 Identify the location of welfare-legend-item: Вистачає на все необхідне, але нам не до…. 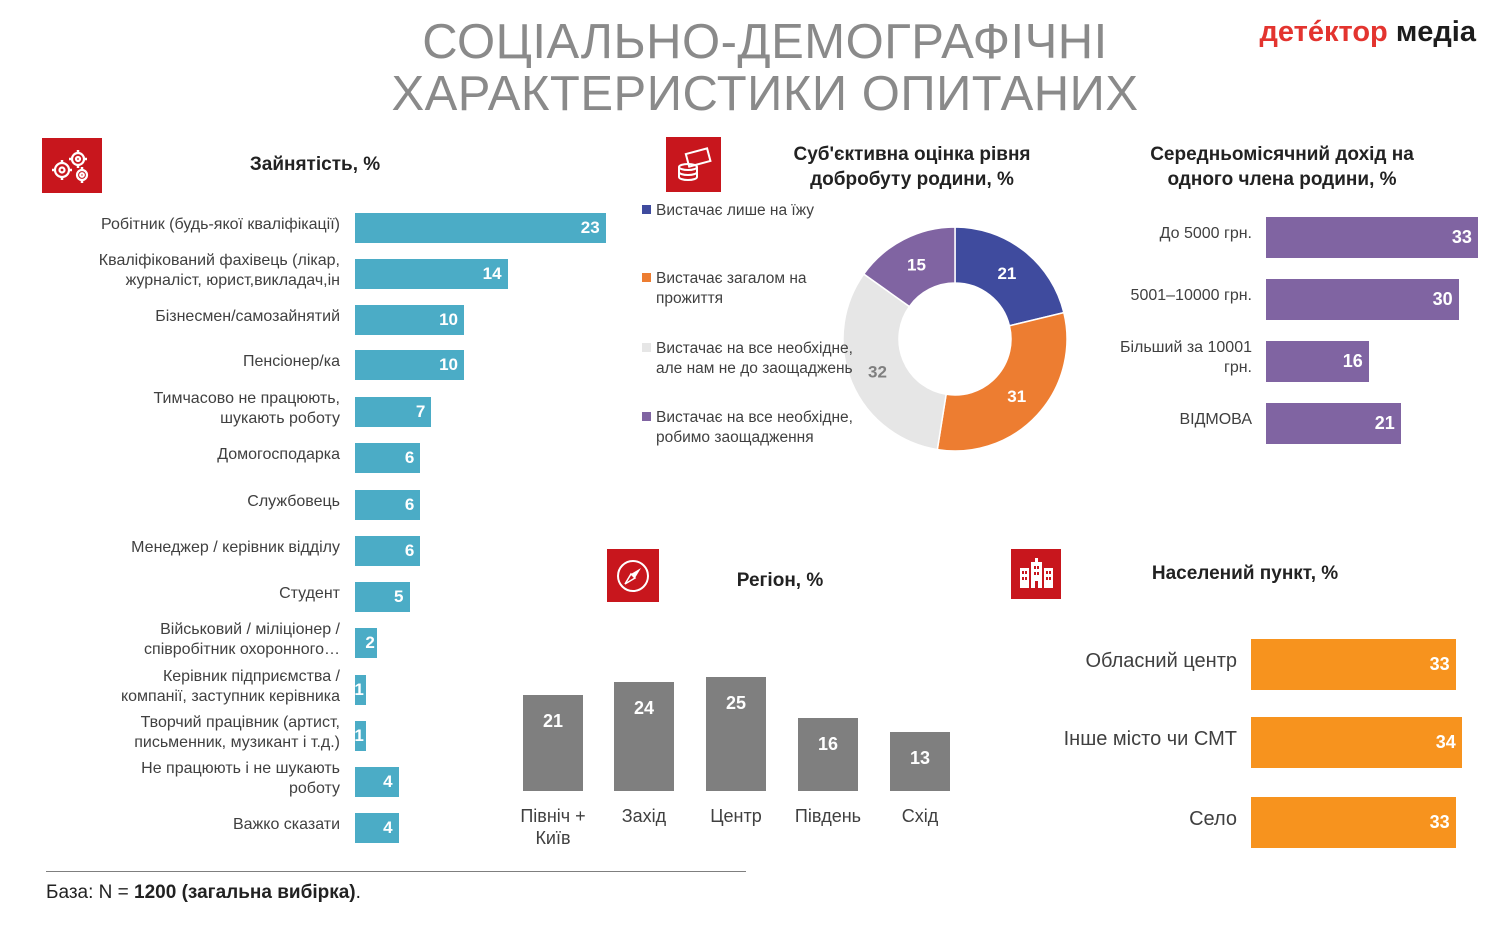
(754, 359).